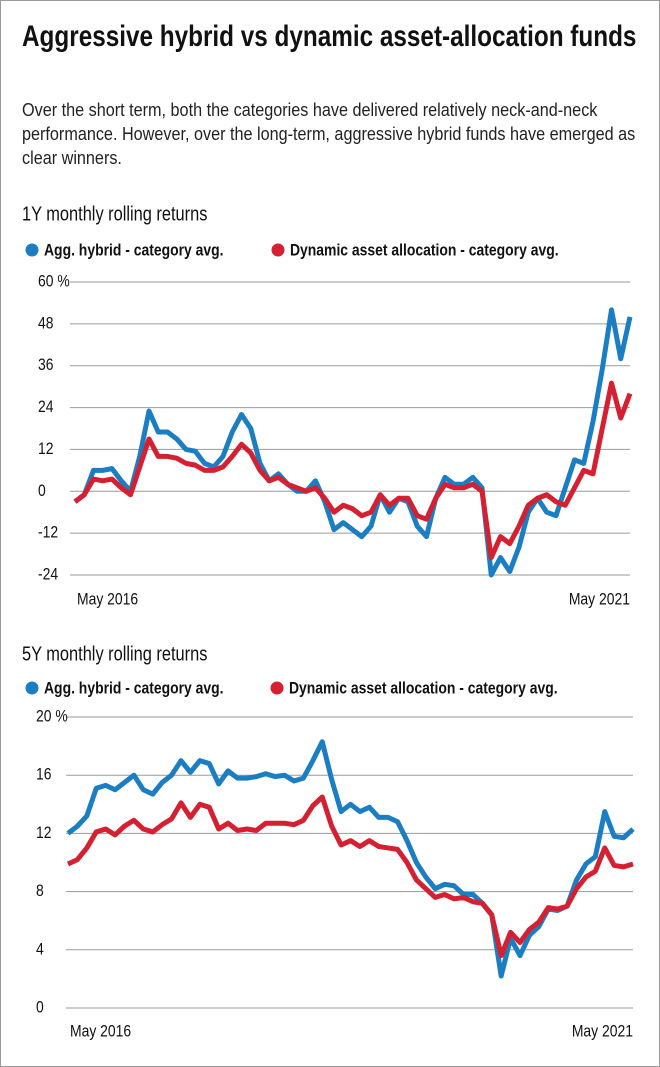 Image resolution: width=660 pixels, height=1067 pixels. What do you see at coordinates (52, 716) in the screenshot?
I see `y-tick-label: 20 %` at bounding box center [52, 716].